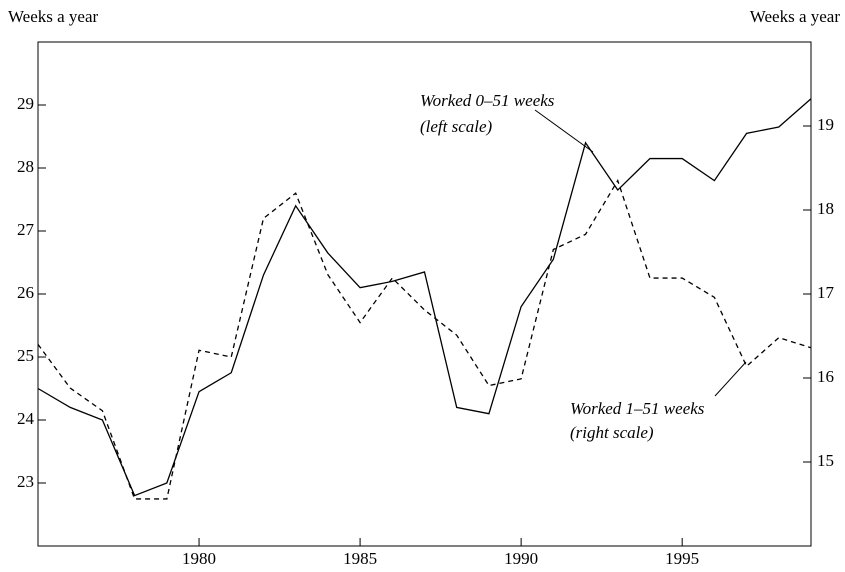 The height and width of the screenshot is (572, 845). I want to click on y-tick-label: 23, so click(25, 481).